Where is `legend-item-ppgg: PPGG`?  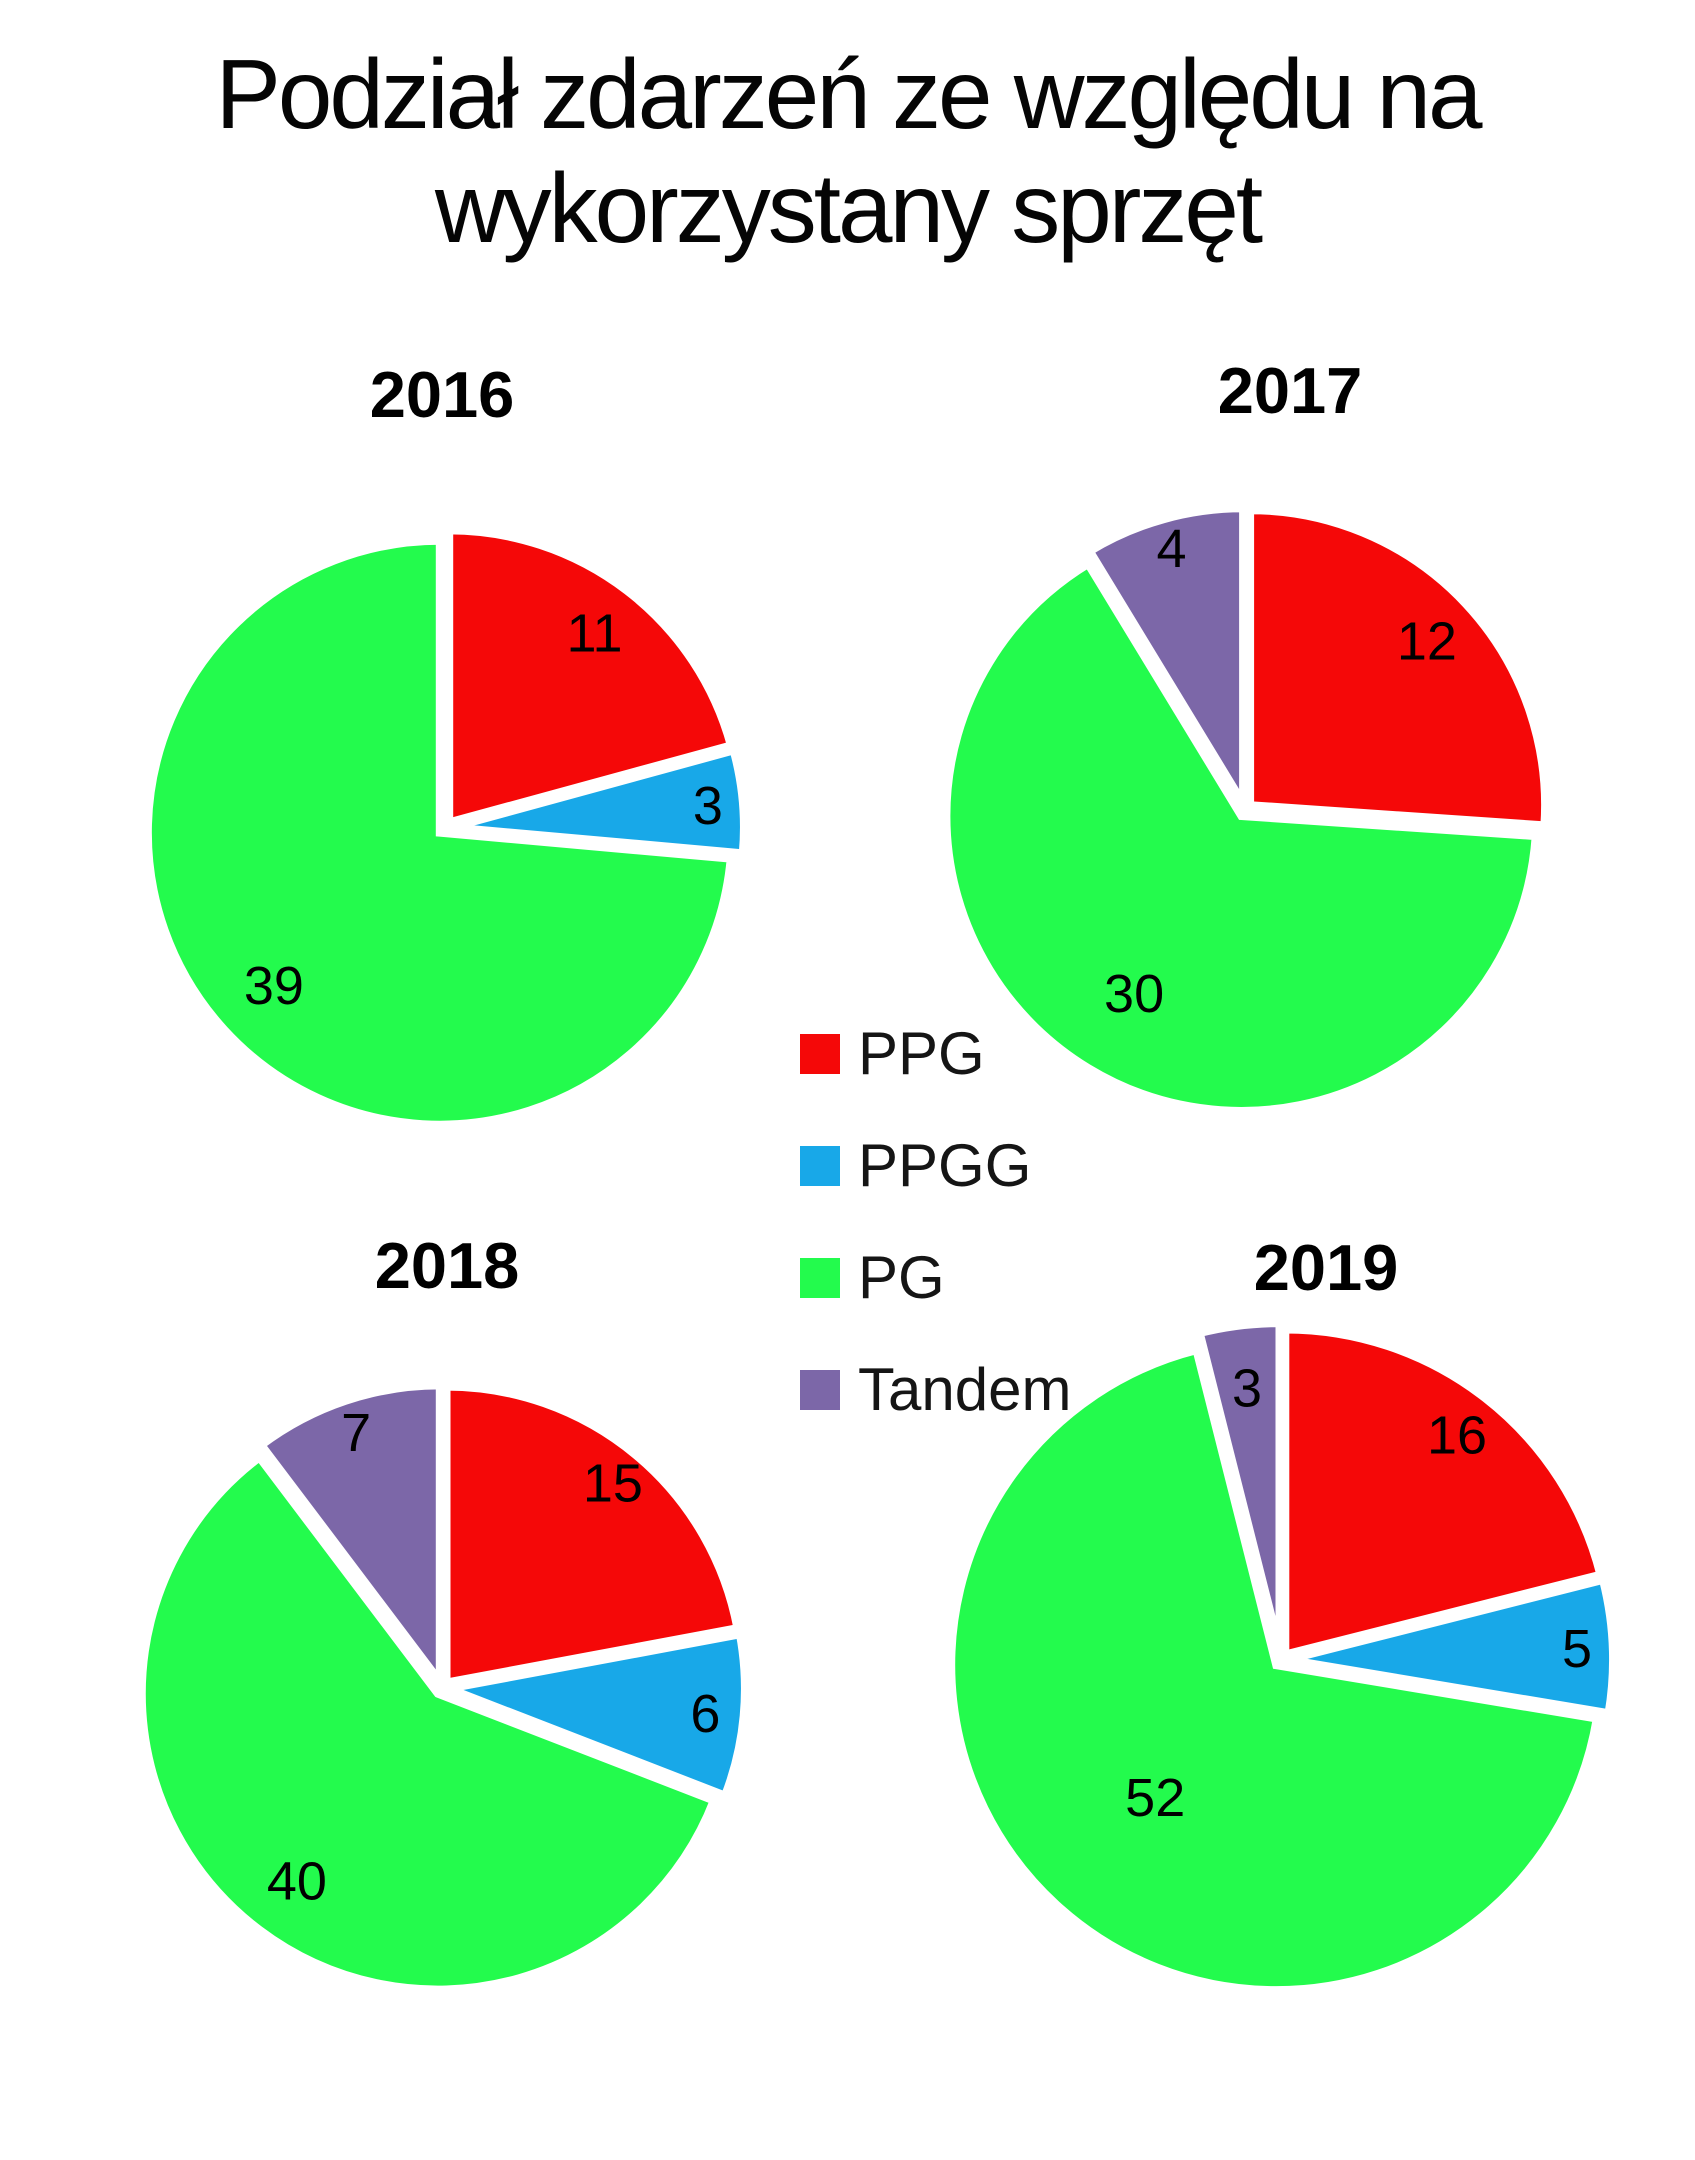 legend-item-ppgg: PPGG is located at coordinates (935, 1166).